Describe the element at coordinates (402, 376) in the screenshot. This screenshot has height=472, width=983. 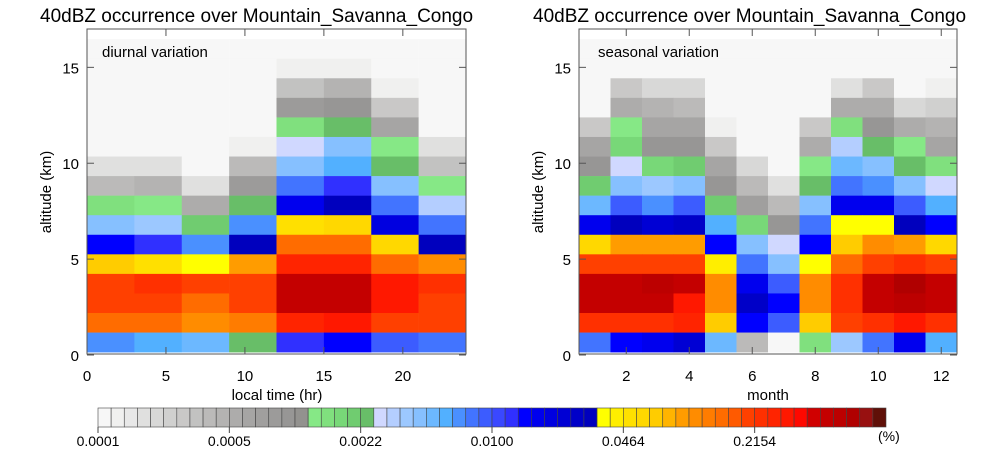
I see `x-tick-label: 20` at that location.